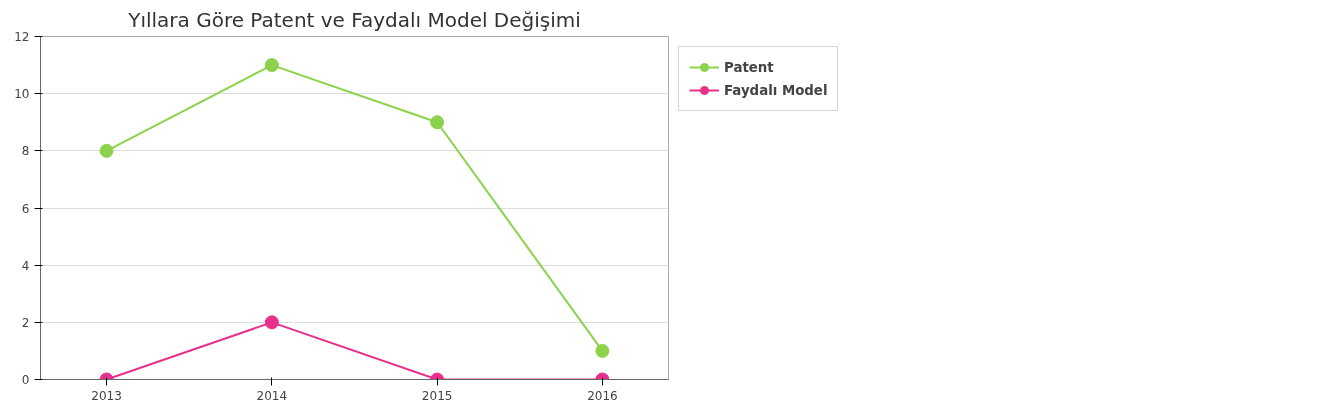  Describe the element at coordinates (354, 19) in the screenshot. I see `chart-title: Yıllara Göre Patent ve Faydalı Model Değişimi` at that location.